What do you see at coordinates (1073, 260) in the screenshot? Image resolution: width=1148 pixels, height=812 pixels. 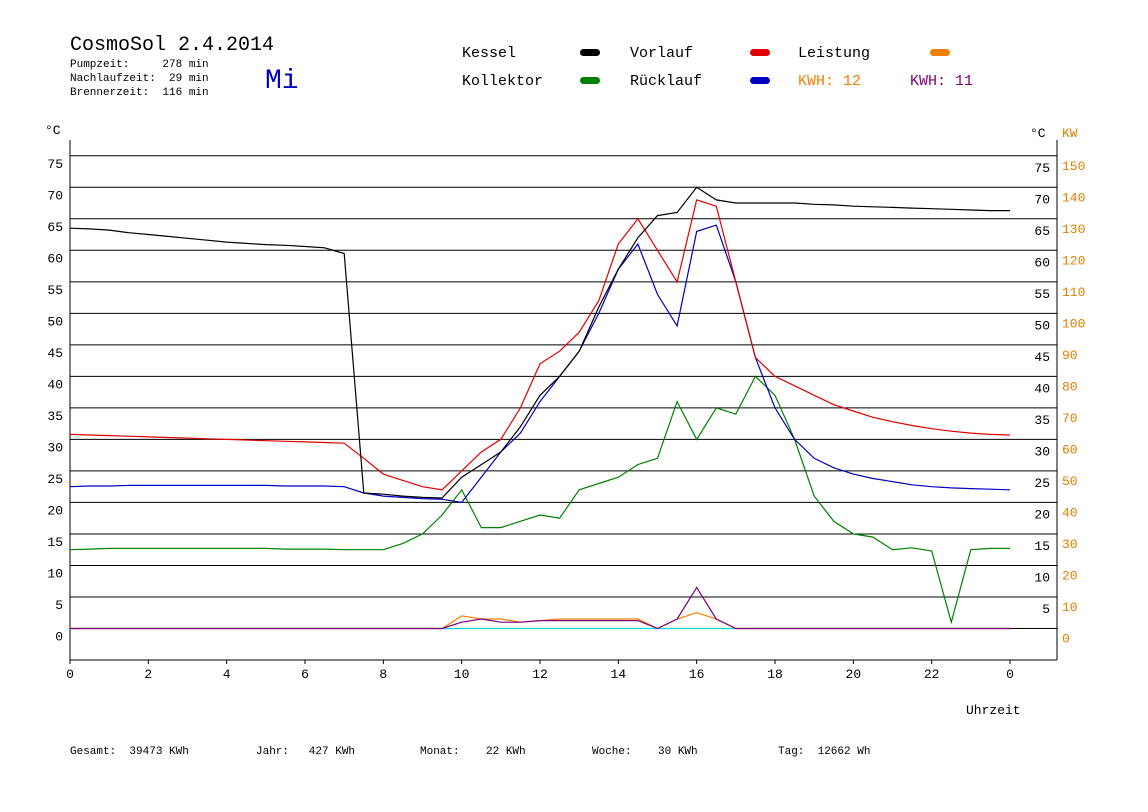 I see `y2-tick-label: 120` at bounding box center [1073, 260].